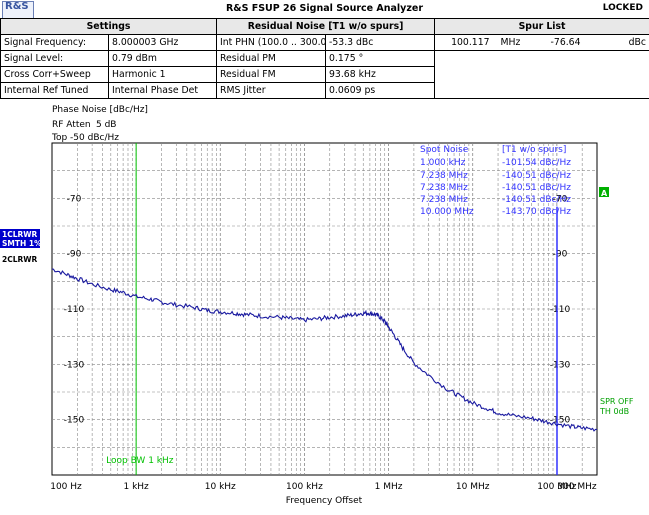  I want to click on x-tick-label: 100 MHz, so click(557, 487).